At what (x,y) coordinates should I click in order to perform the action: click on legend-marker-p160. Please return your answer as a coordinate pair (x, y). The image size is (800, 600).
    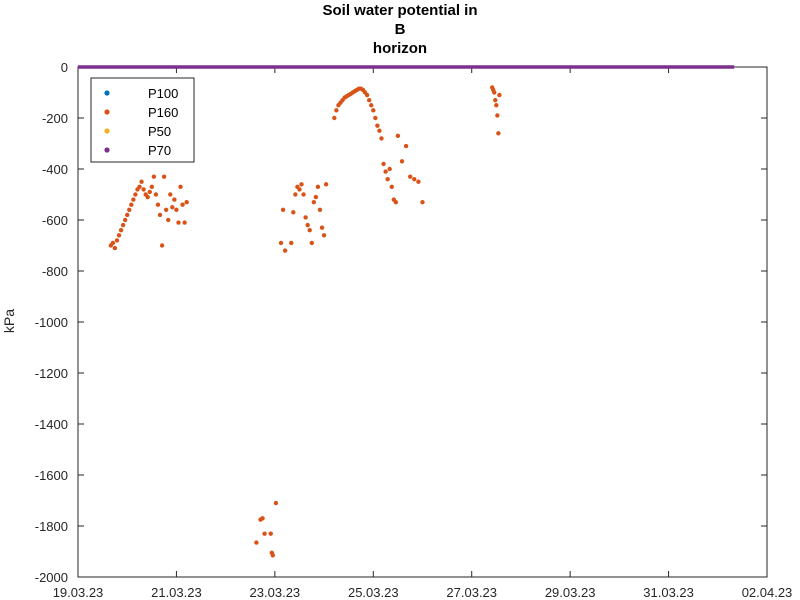
    Looking at the image, I should click on (107, 112).